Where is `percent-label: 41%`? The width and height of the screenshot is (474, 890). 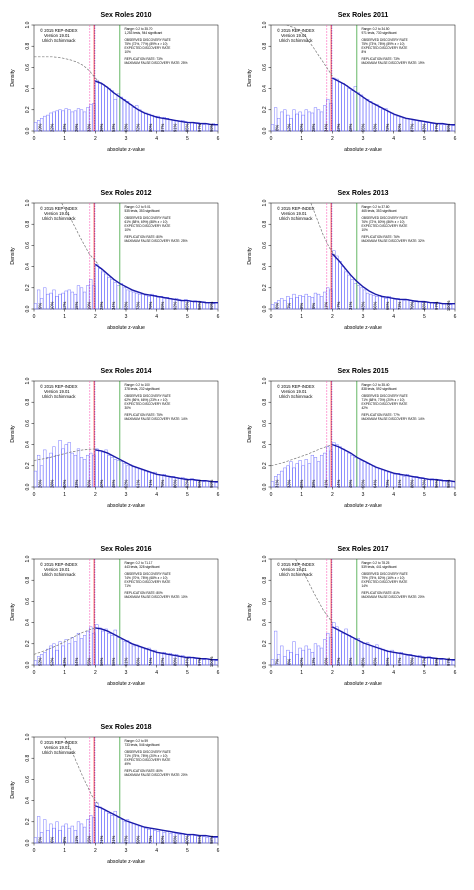 percent-label: 41% is located at coordinates (326, 483).